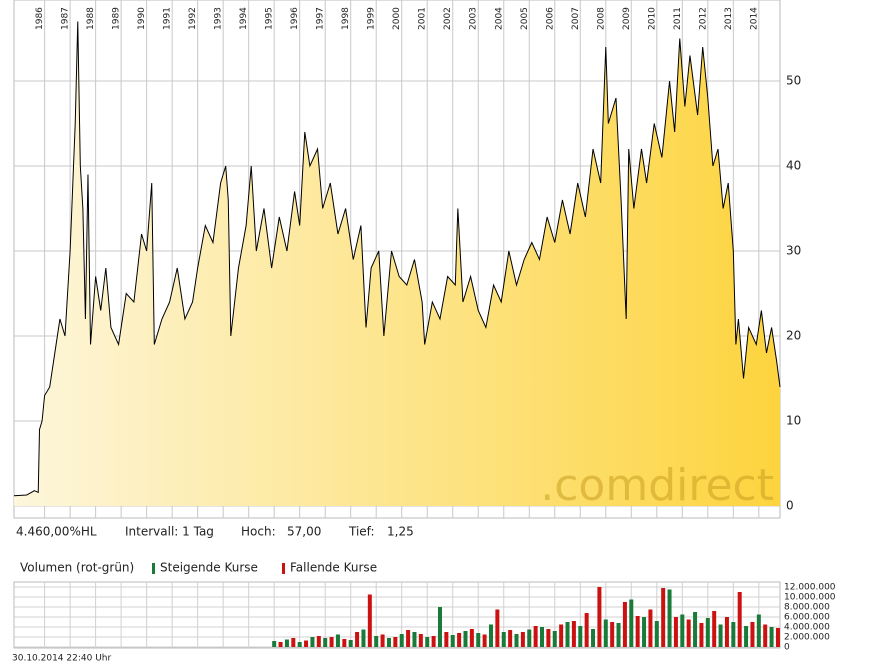 The height and width of the screenshot is (669, 895). What do you see at coordinates (77, 568) in the screenshot?
I see `volume-title: Volumen (rot-grün)` at bounding box center [77, 568].